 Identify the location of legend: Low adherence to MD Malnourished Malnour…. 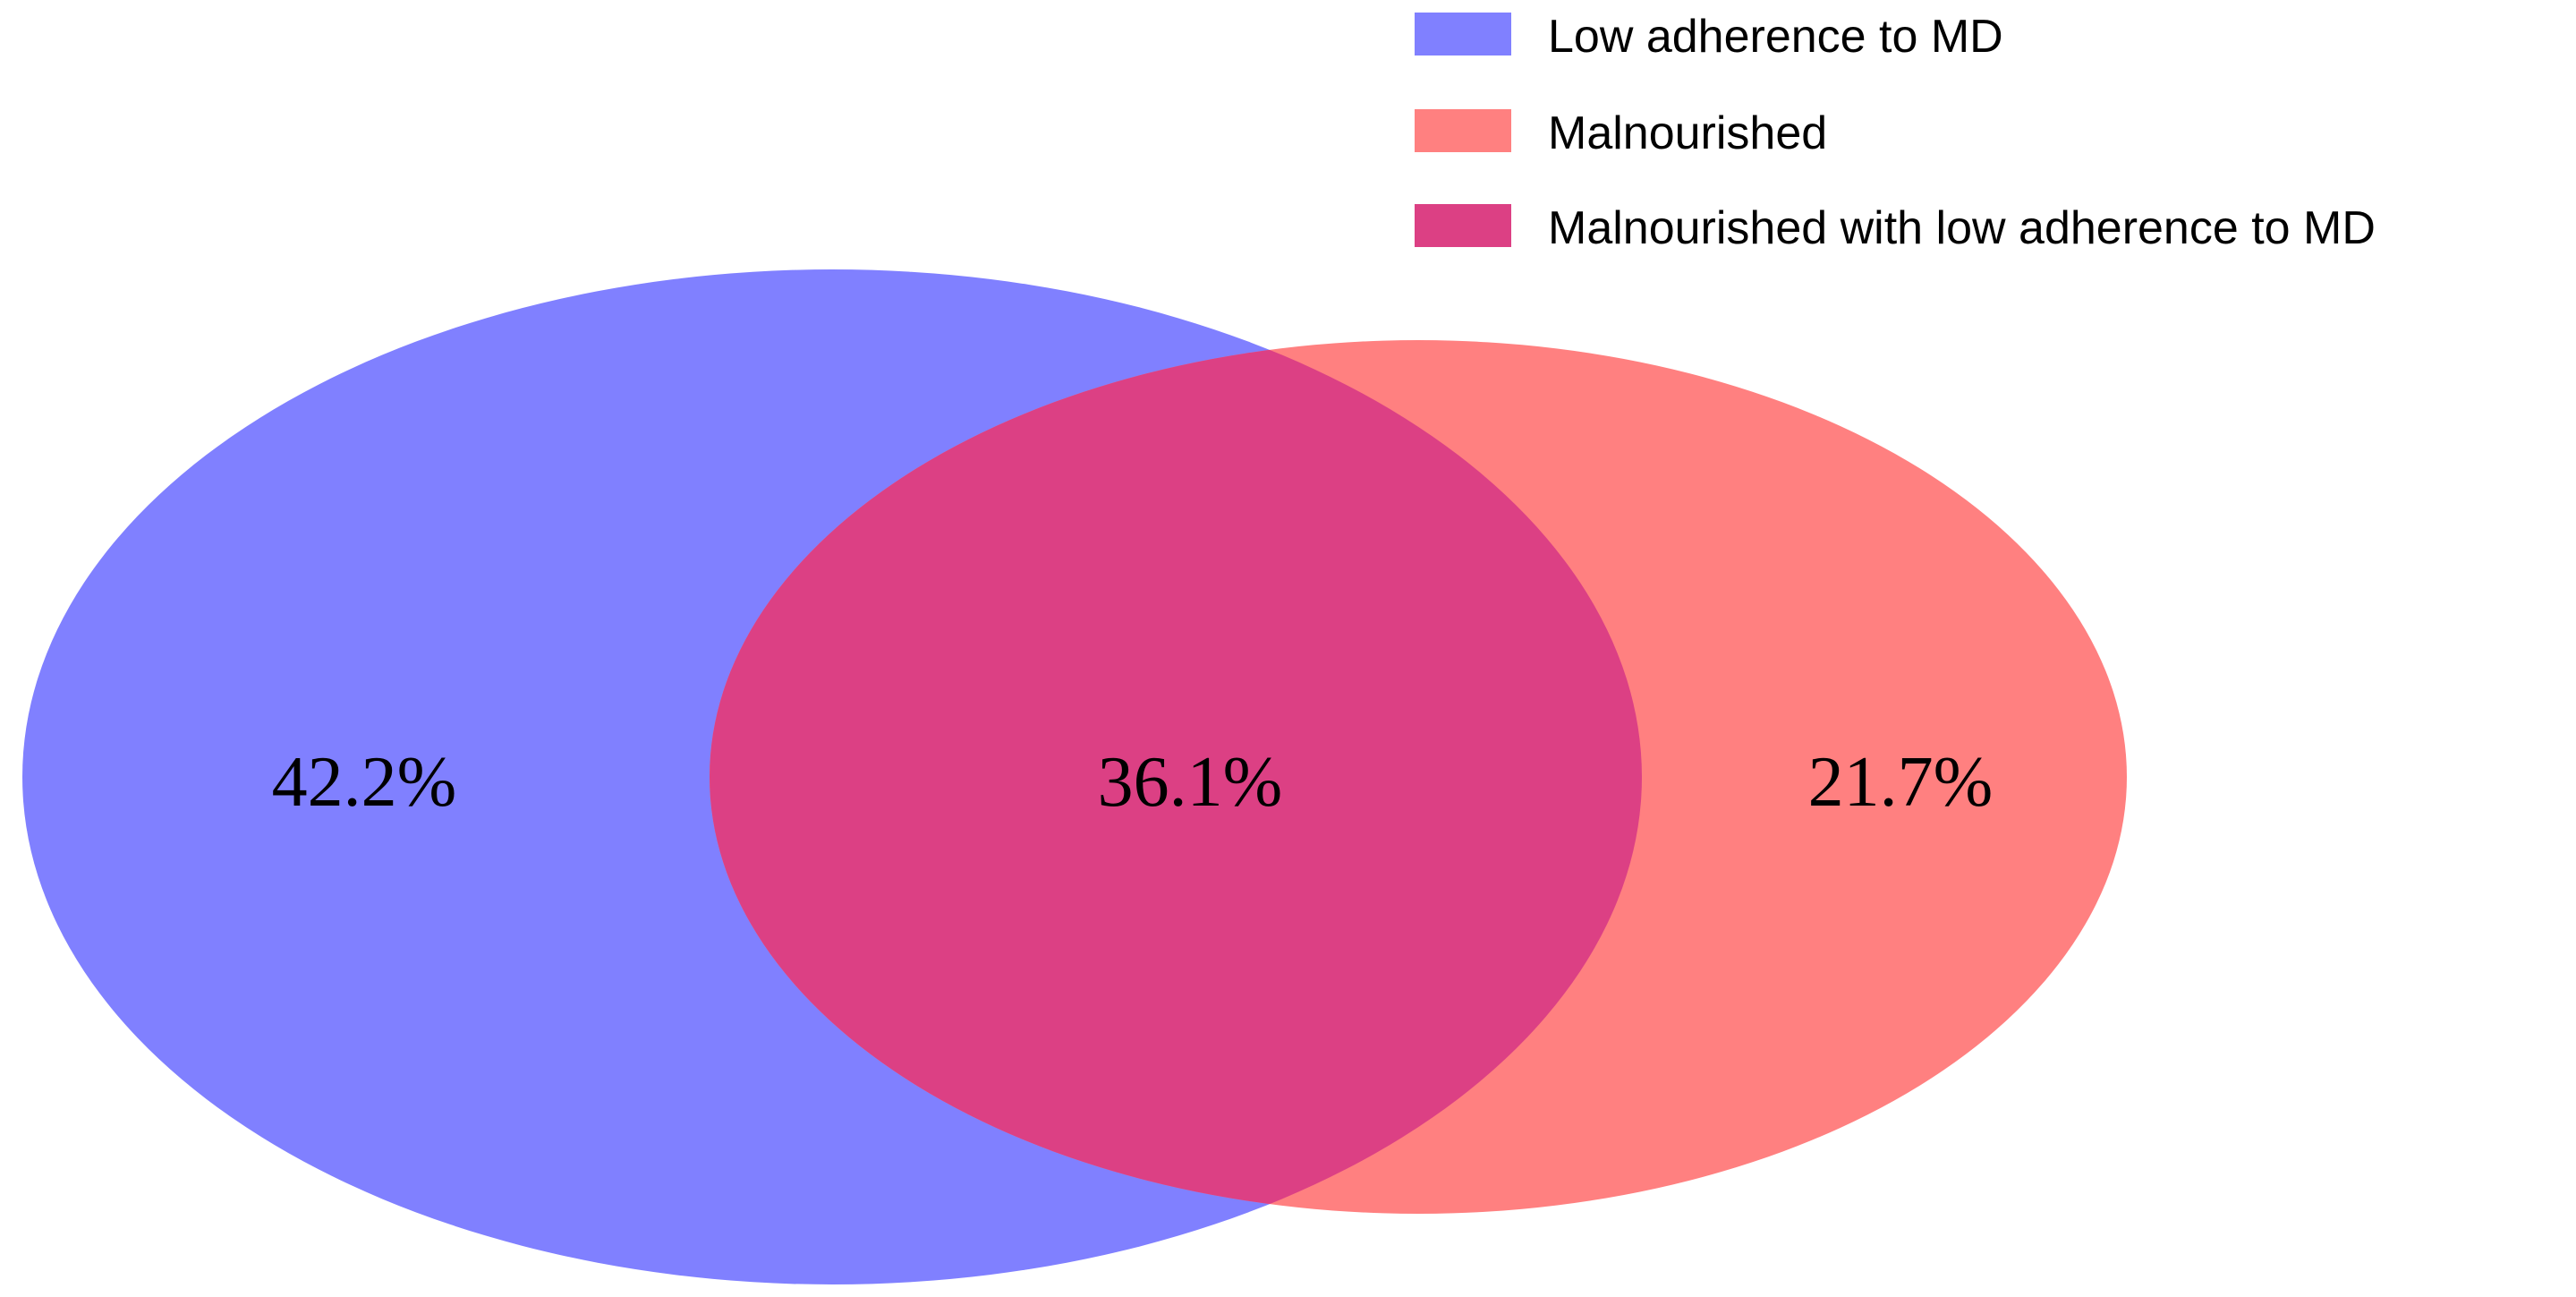
(1895, 132).